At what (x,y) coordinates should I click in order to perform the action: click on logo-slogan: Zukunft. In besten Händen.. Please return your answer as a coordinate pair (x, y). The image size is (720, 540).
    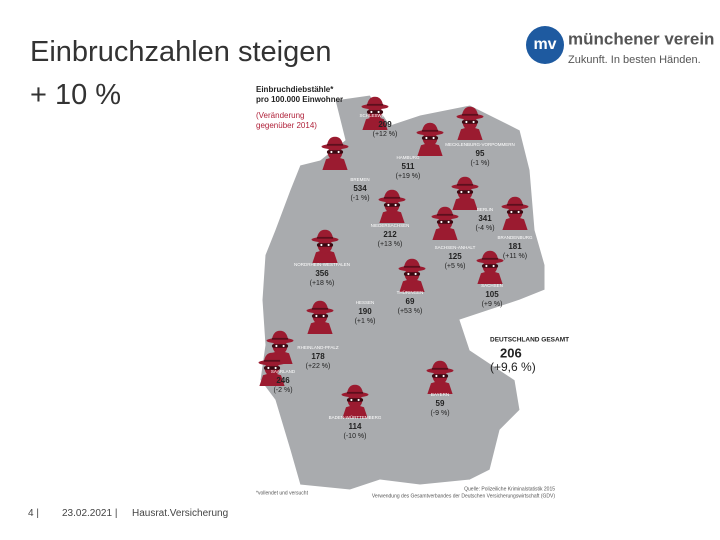
    Looking at the image, I should click on (634, 60).